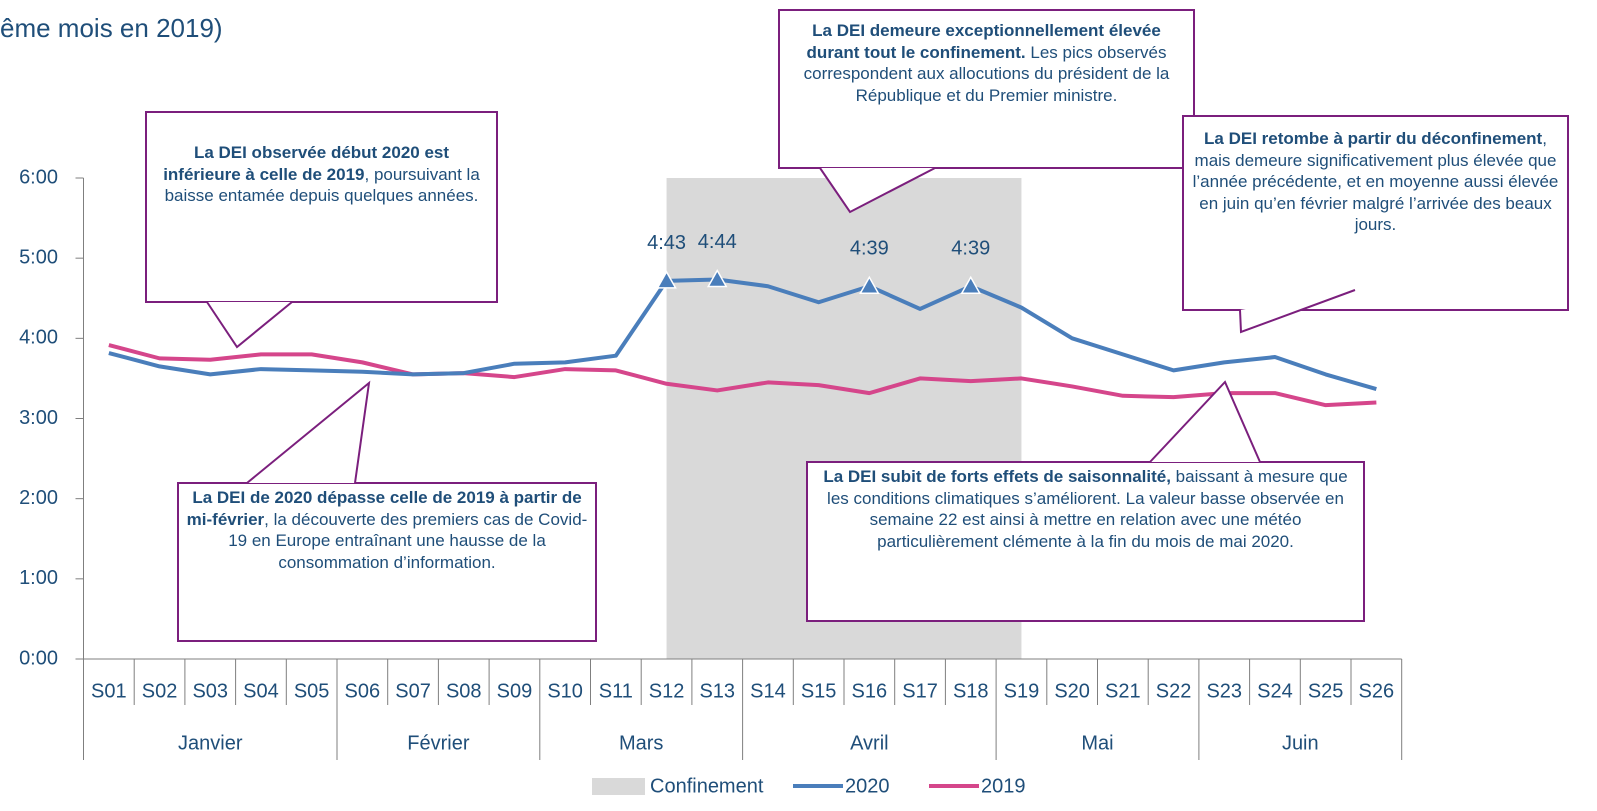  Describe the element at coordinates (869, 743) in the screenshot. I see `month-label: Avril` at that location.